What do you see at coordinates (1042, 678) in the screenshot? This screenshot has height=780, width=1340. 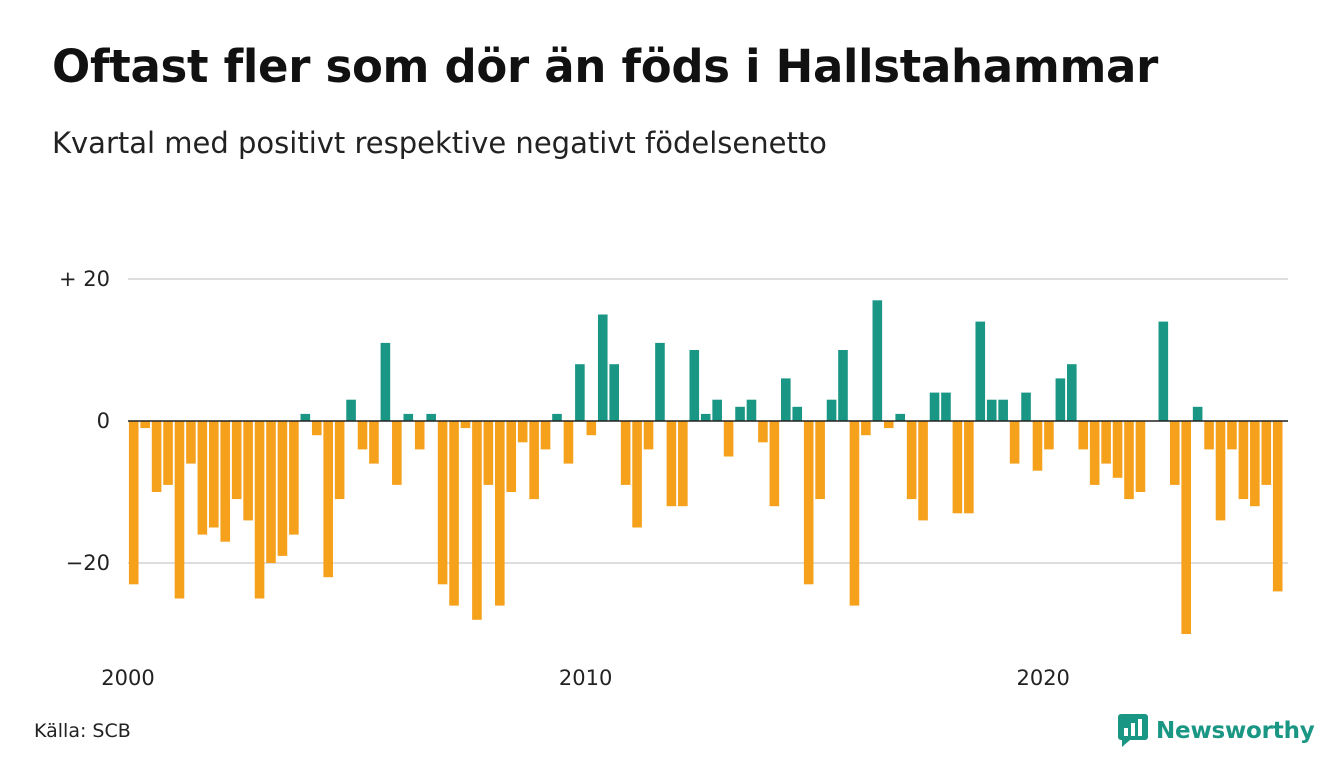 I see `x-tick-label: 2020` at bounding box center [1042, 678].